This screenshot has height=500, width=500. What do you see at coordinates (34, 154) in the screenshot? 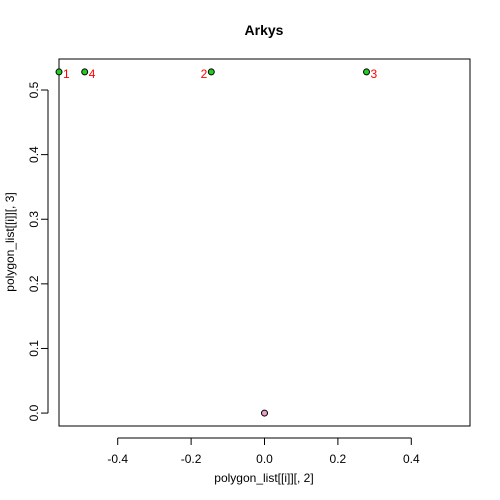
I see `y-tick-label: 0.4` at bounding box center [34, 154].